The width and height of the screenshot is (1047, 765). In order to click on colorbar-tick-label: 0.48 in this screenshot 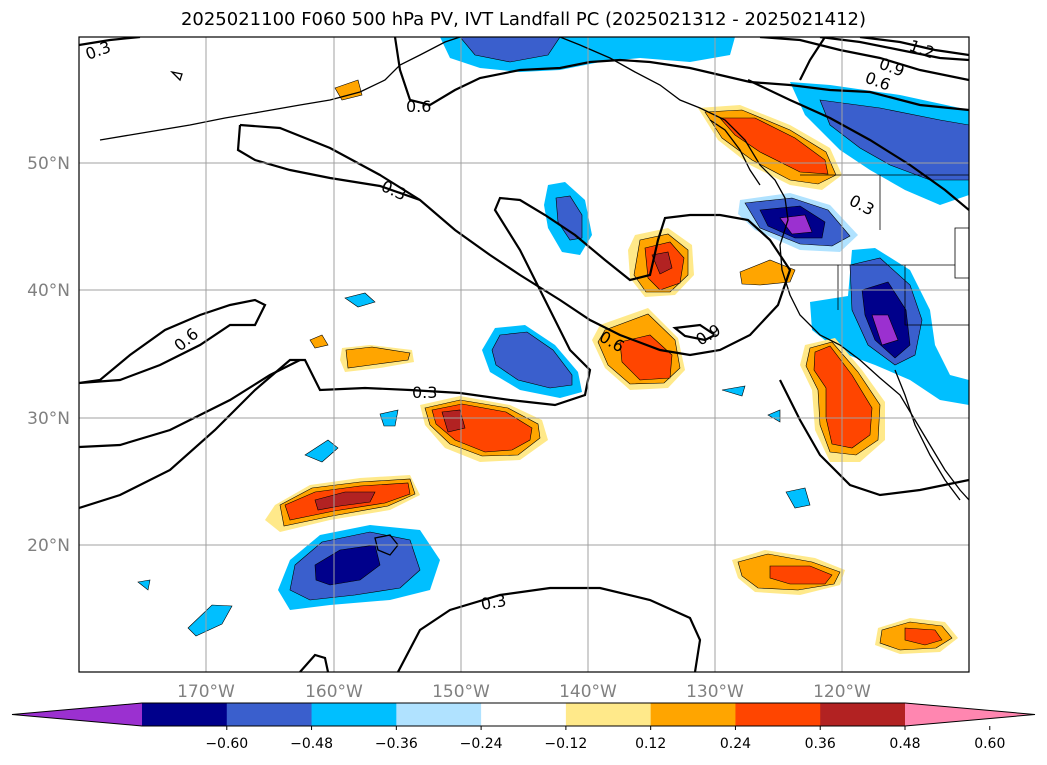, I will do `click(904, 744)`.